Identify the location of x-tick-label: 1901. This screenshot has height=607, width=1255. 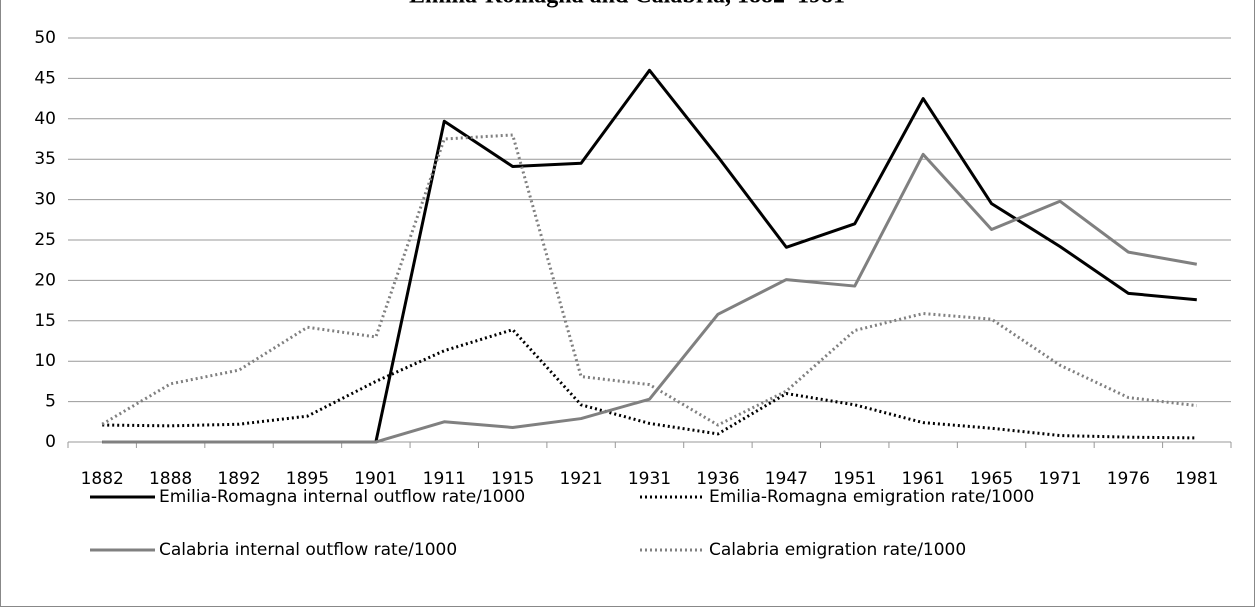
(375, 479).